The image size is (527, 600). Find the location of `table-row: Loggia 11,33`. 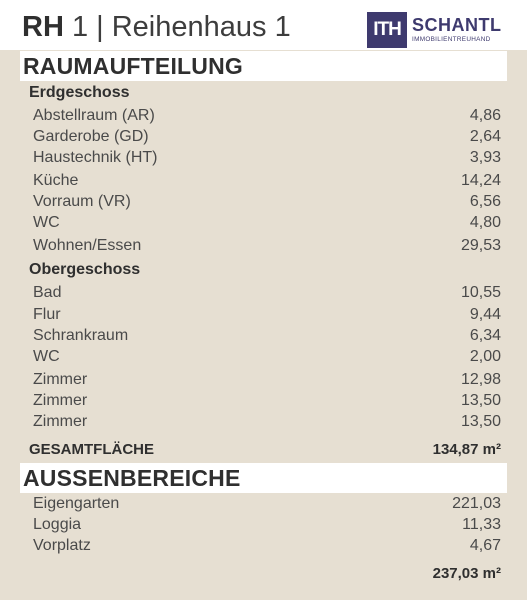

table-row: Loggia 11,33 is located at coordinates (267, 526).